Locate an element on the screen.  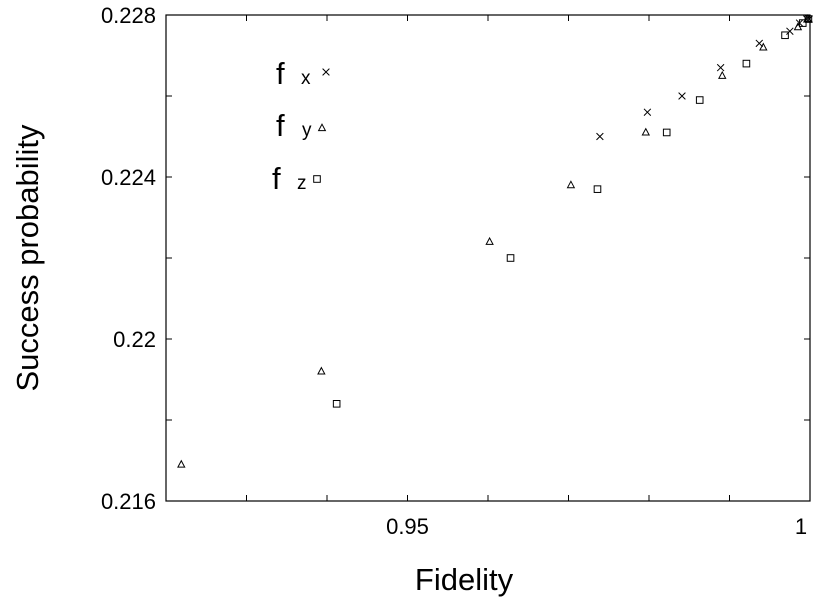
y-tick-label: 0.22 is located at coordinates (134, 339).